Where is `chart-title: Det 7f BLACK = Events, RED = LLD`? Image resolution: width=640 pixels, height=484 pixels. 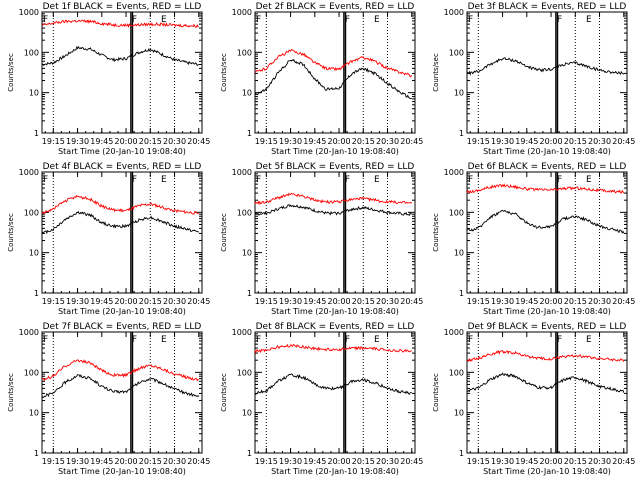 chart-title: Det 7f BLACK = Events, RED = LLD is located at coordinates (122, 327).